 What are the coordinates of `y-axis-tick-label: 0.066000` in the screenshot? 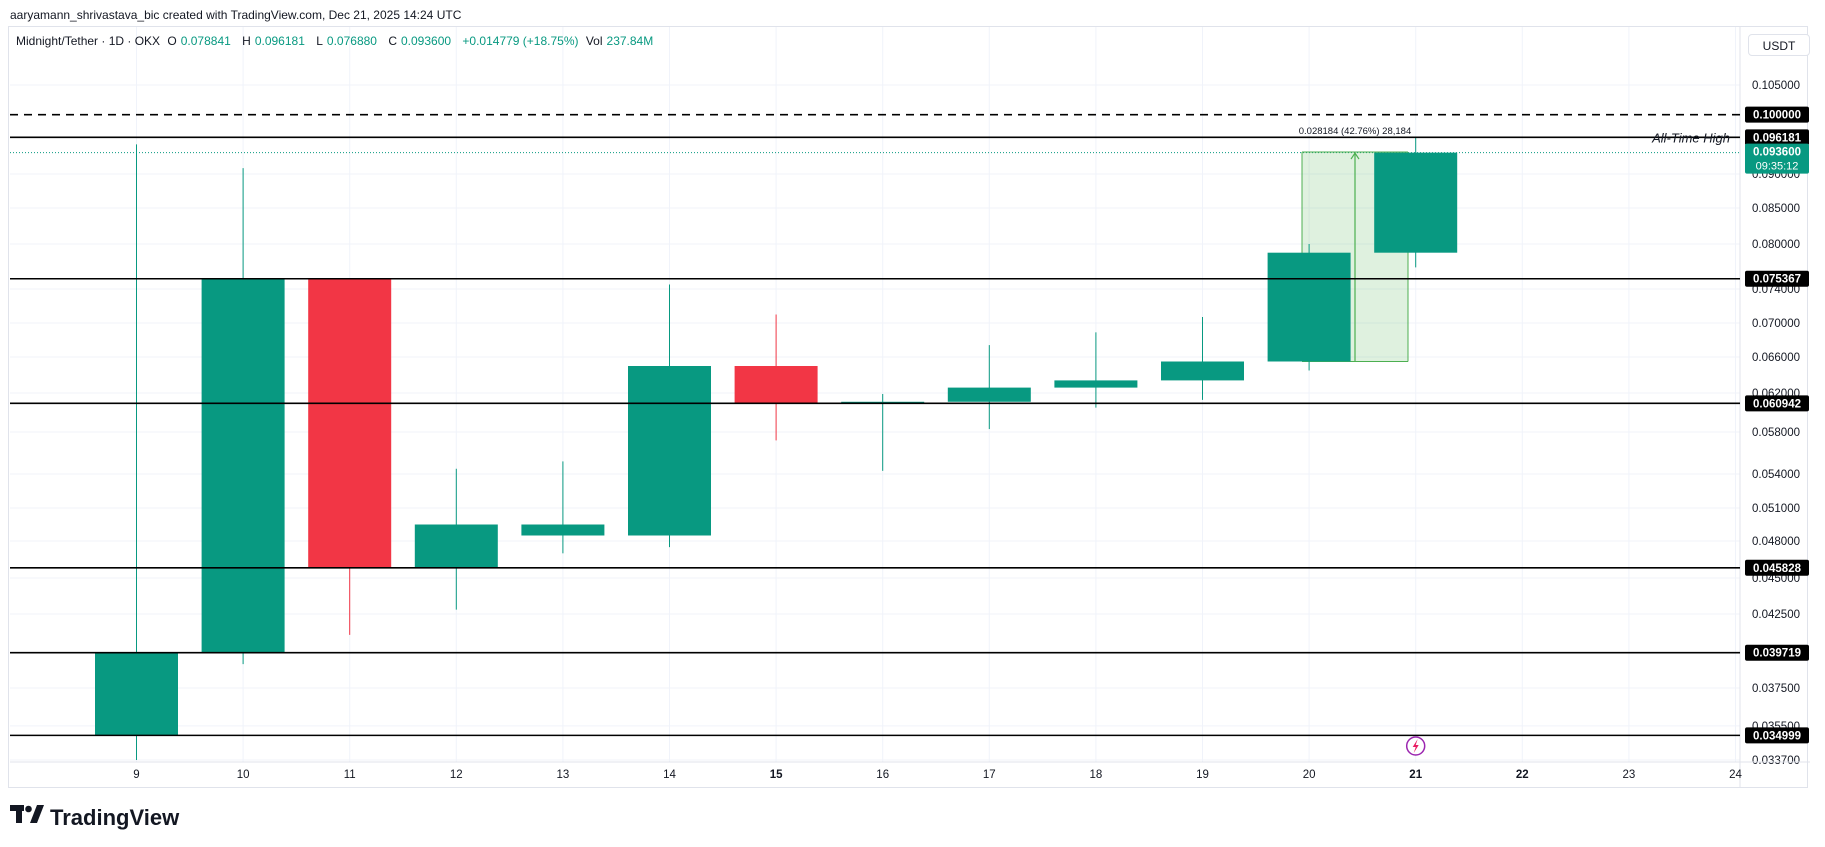 It's located at (1776, 358).